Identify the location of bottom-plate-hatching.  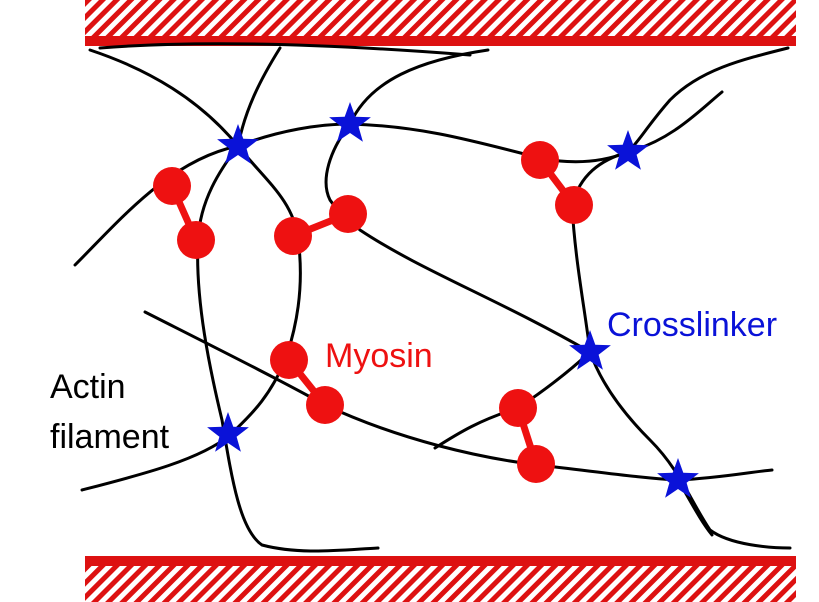
(440, 584).